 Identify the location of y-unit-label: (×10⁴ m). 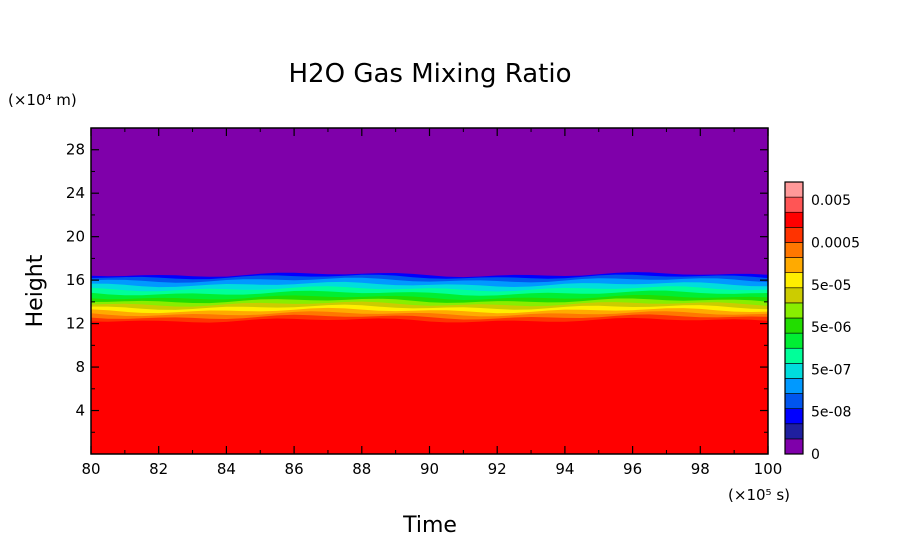
(42, 100).